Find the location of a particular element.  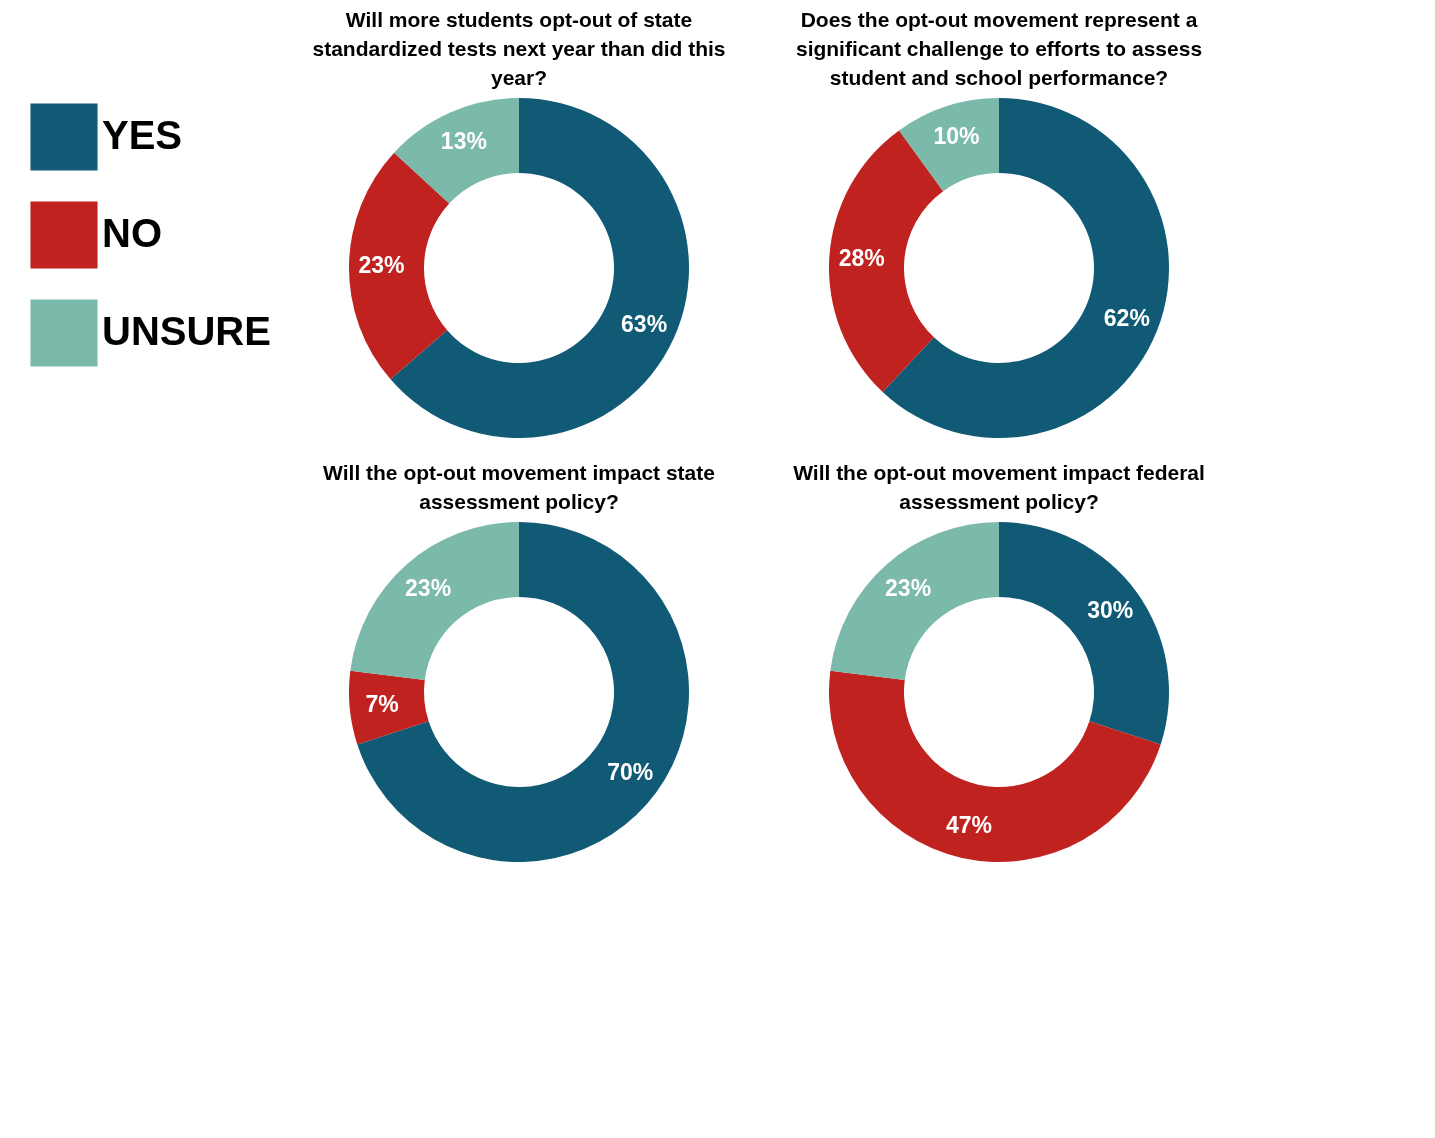

data-label: 28% is located at coordinates (861, 258).